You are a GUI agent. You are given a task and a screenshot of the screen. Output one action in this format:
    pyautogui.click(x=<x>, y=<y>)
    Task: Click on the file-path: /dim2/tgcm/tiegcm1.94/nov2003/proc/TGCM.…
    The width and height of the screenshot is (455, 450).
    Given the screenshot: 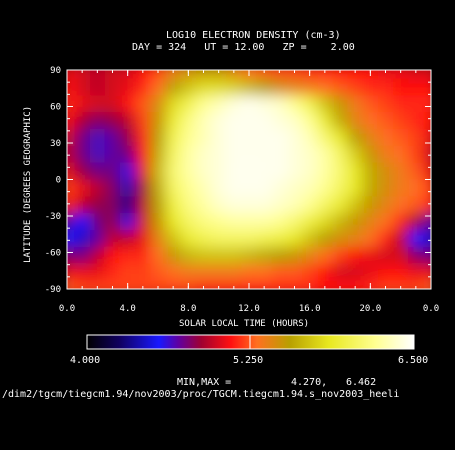 What is the action you would take?
    pyautogui.click(x=201, y=394)
    